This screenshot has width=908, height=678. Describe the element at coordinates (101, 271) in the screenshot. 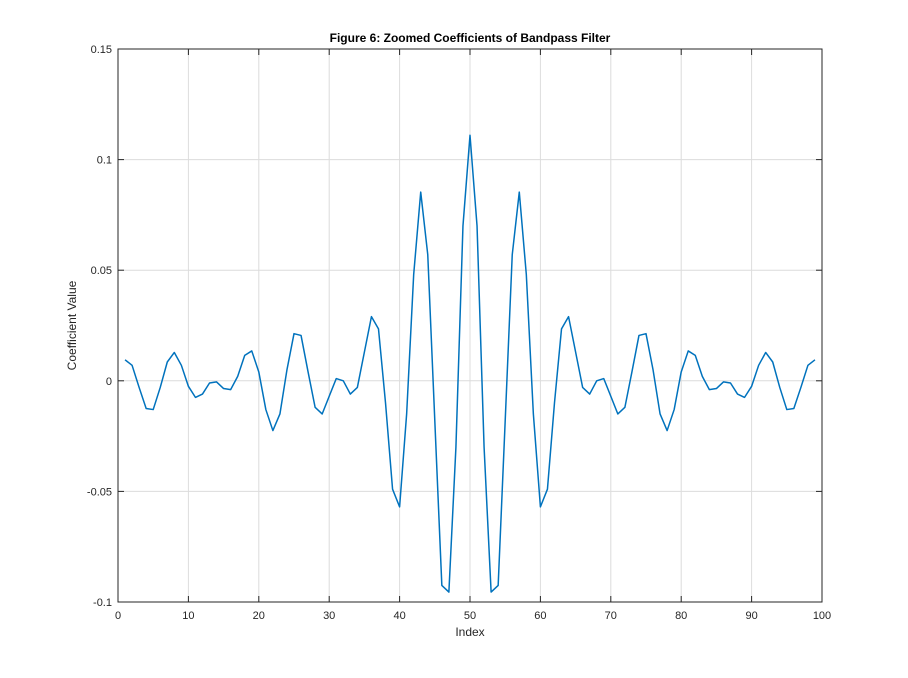

I see `y-tick-label: 0.05` at that location.